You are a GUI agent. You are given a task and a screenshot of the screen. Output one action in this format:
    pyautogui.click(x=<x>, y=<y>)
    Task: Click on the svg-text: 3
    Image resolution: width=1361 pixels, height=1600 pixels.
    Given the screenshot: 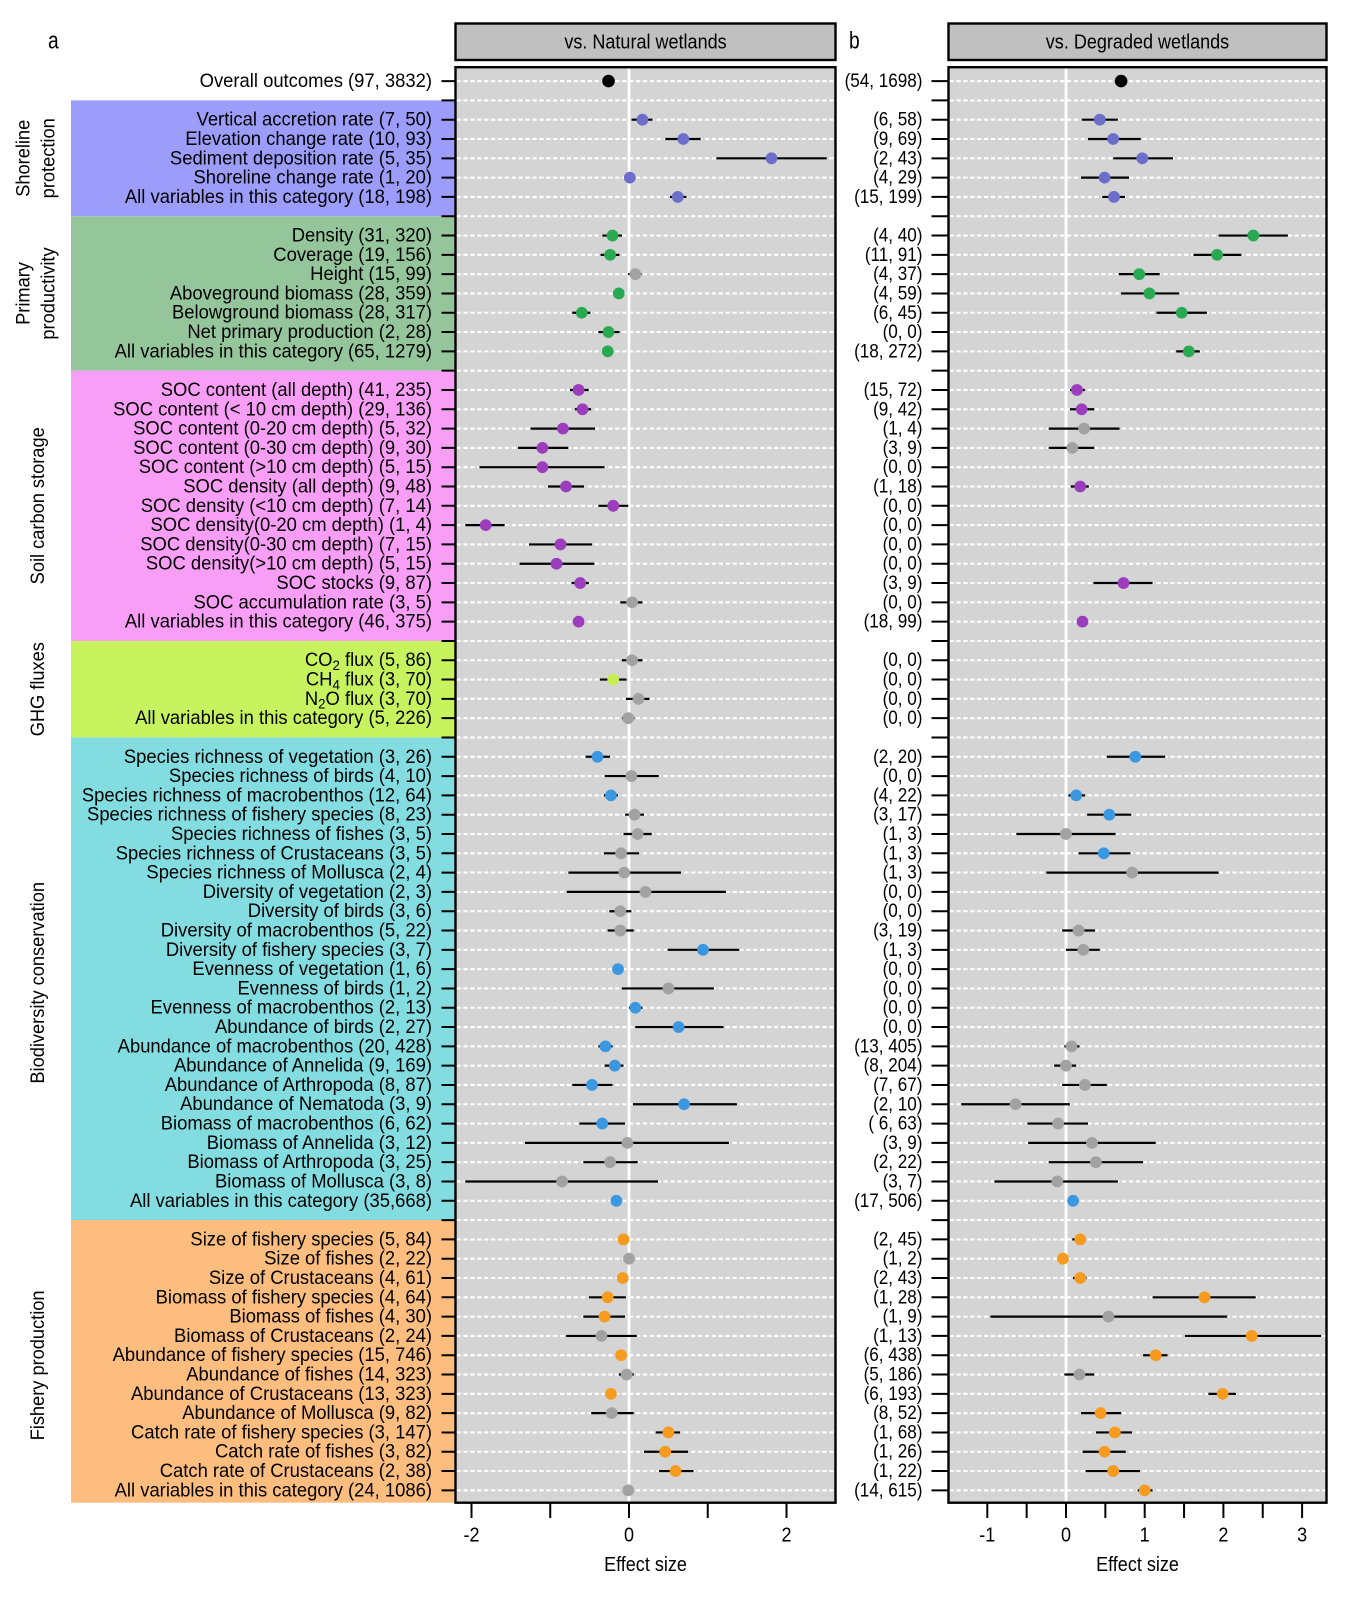 What is the action you would take?
    pyautogui.click(x=1302, y=1535)
    